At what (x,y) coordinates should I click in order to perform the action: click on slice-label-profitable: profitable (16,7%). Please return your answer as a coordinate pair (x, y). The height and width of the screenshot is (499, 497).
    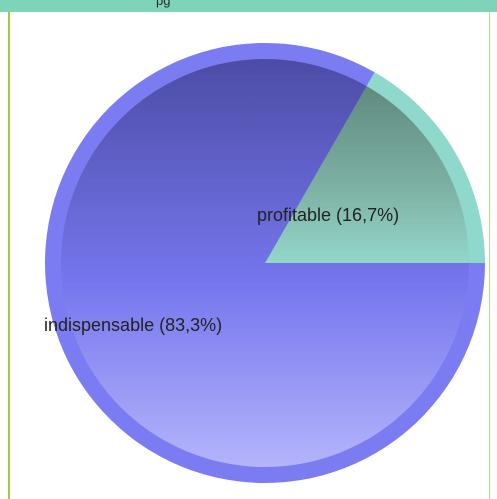
    Looking at the image, I should click on (328, 215).